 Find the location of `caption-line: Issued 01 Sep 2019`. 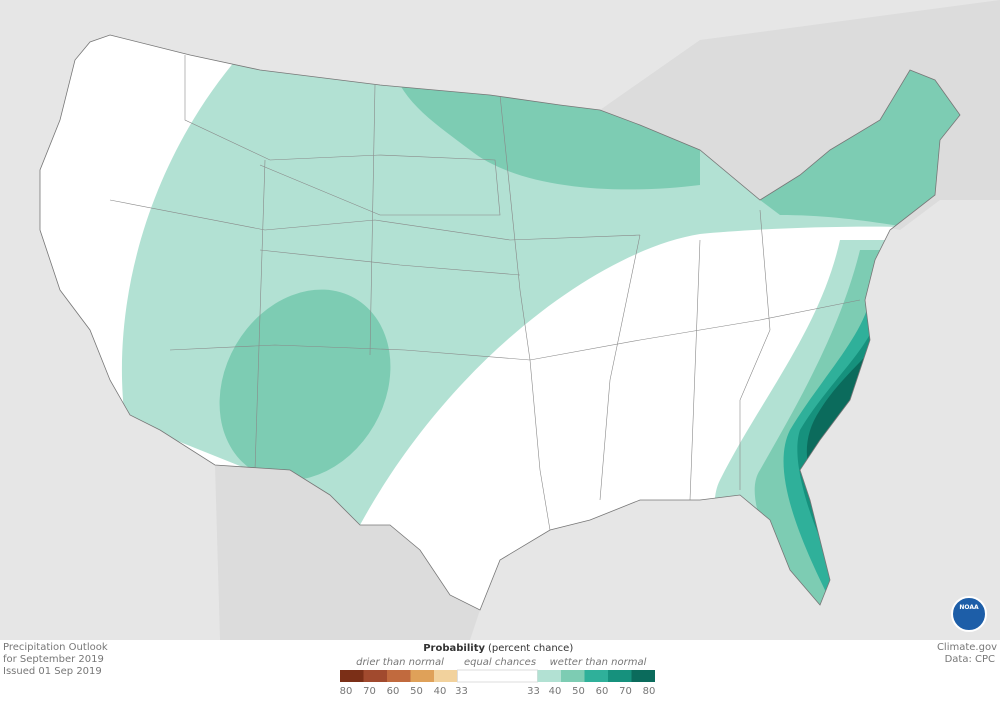

caption-line: Issued 01 Sep 2019 is located at coordinates (52, 671).